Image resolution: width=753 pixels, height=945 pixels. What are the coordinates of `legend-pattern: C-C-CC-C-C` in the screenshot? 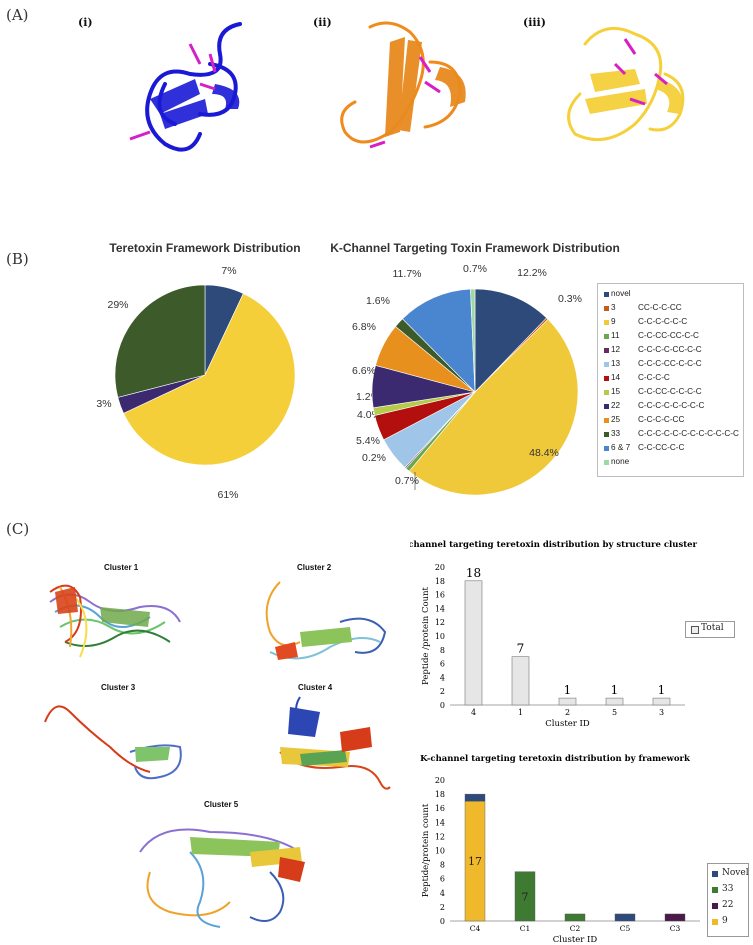 It's located at (661, 447).